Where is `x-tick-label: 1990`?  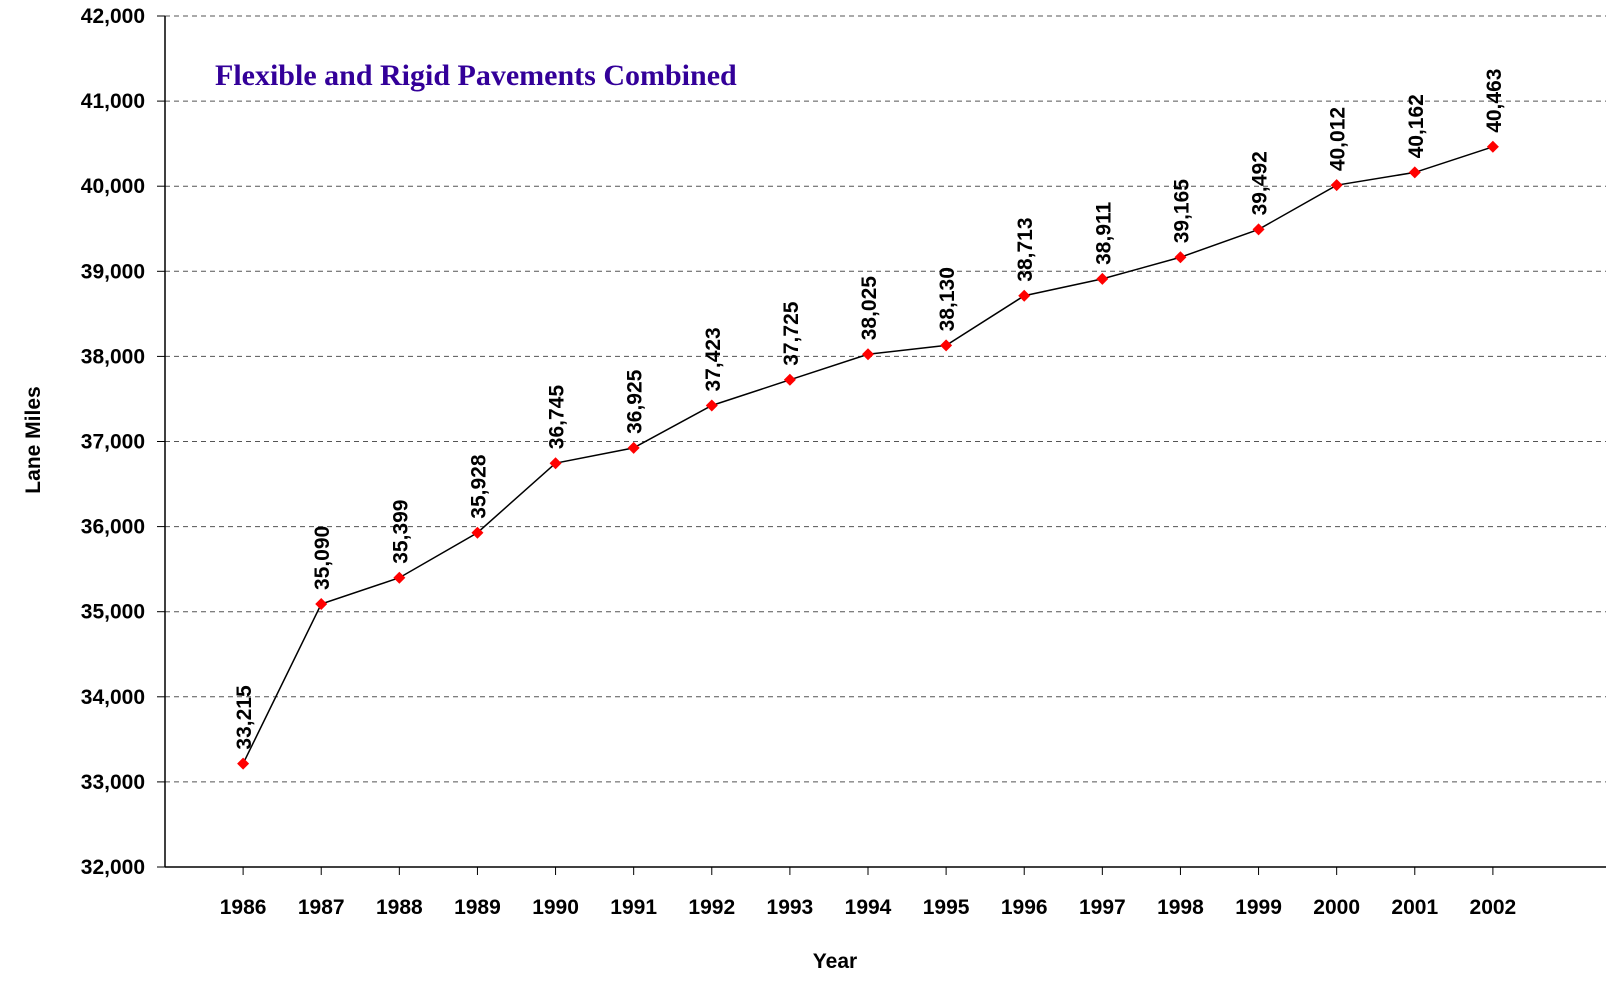 x-tick-label: 1990 is located at coordinates (555, 907).